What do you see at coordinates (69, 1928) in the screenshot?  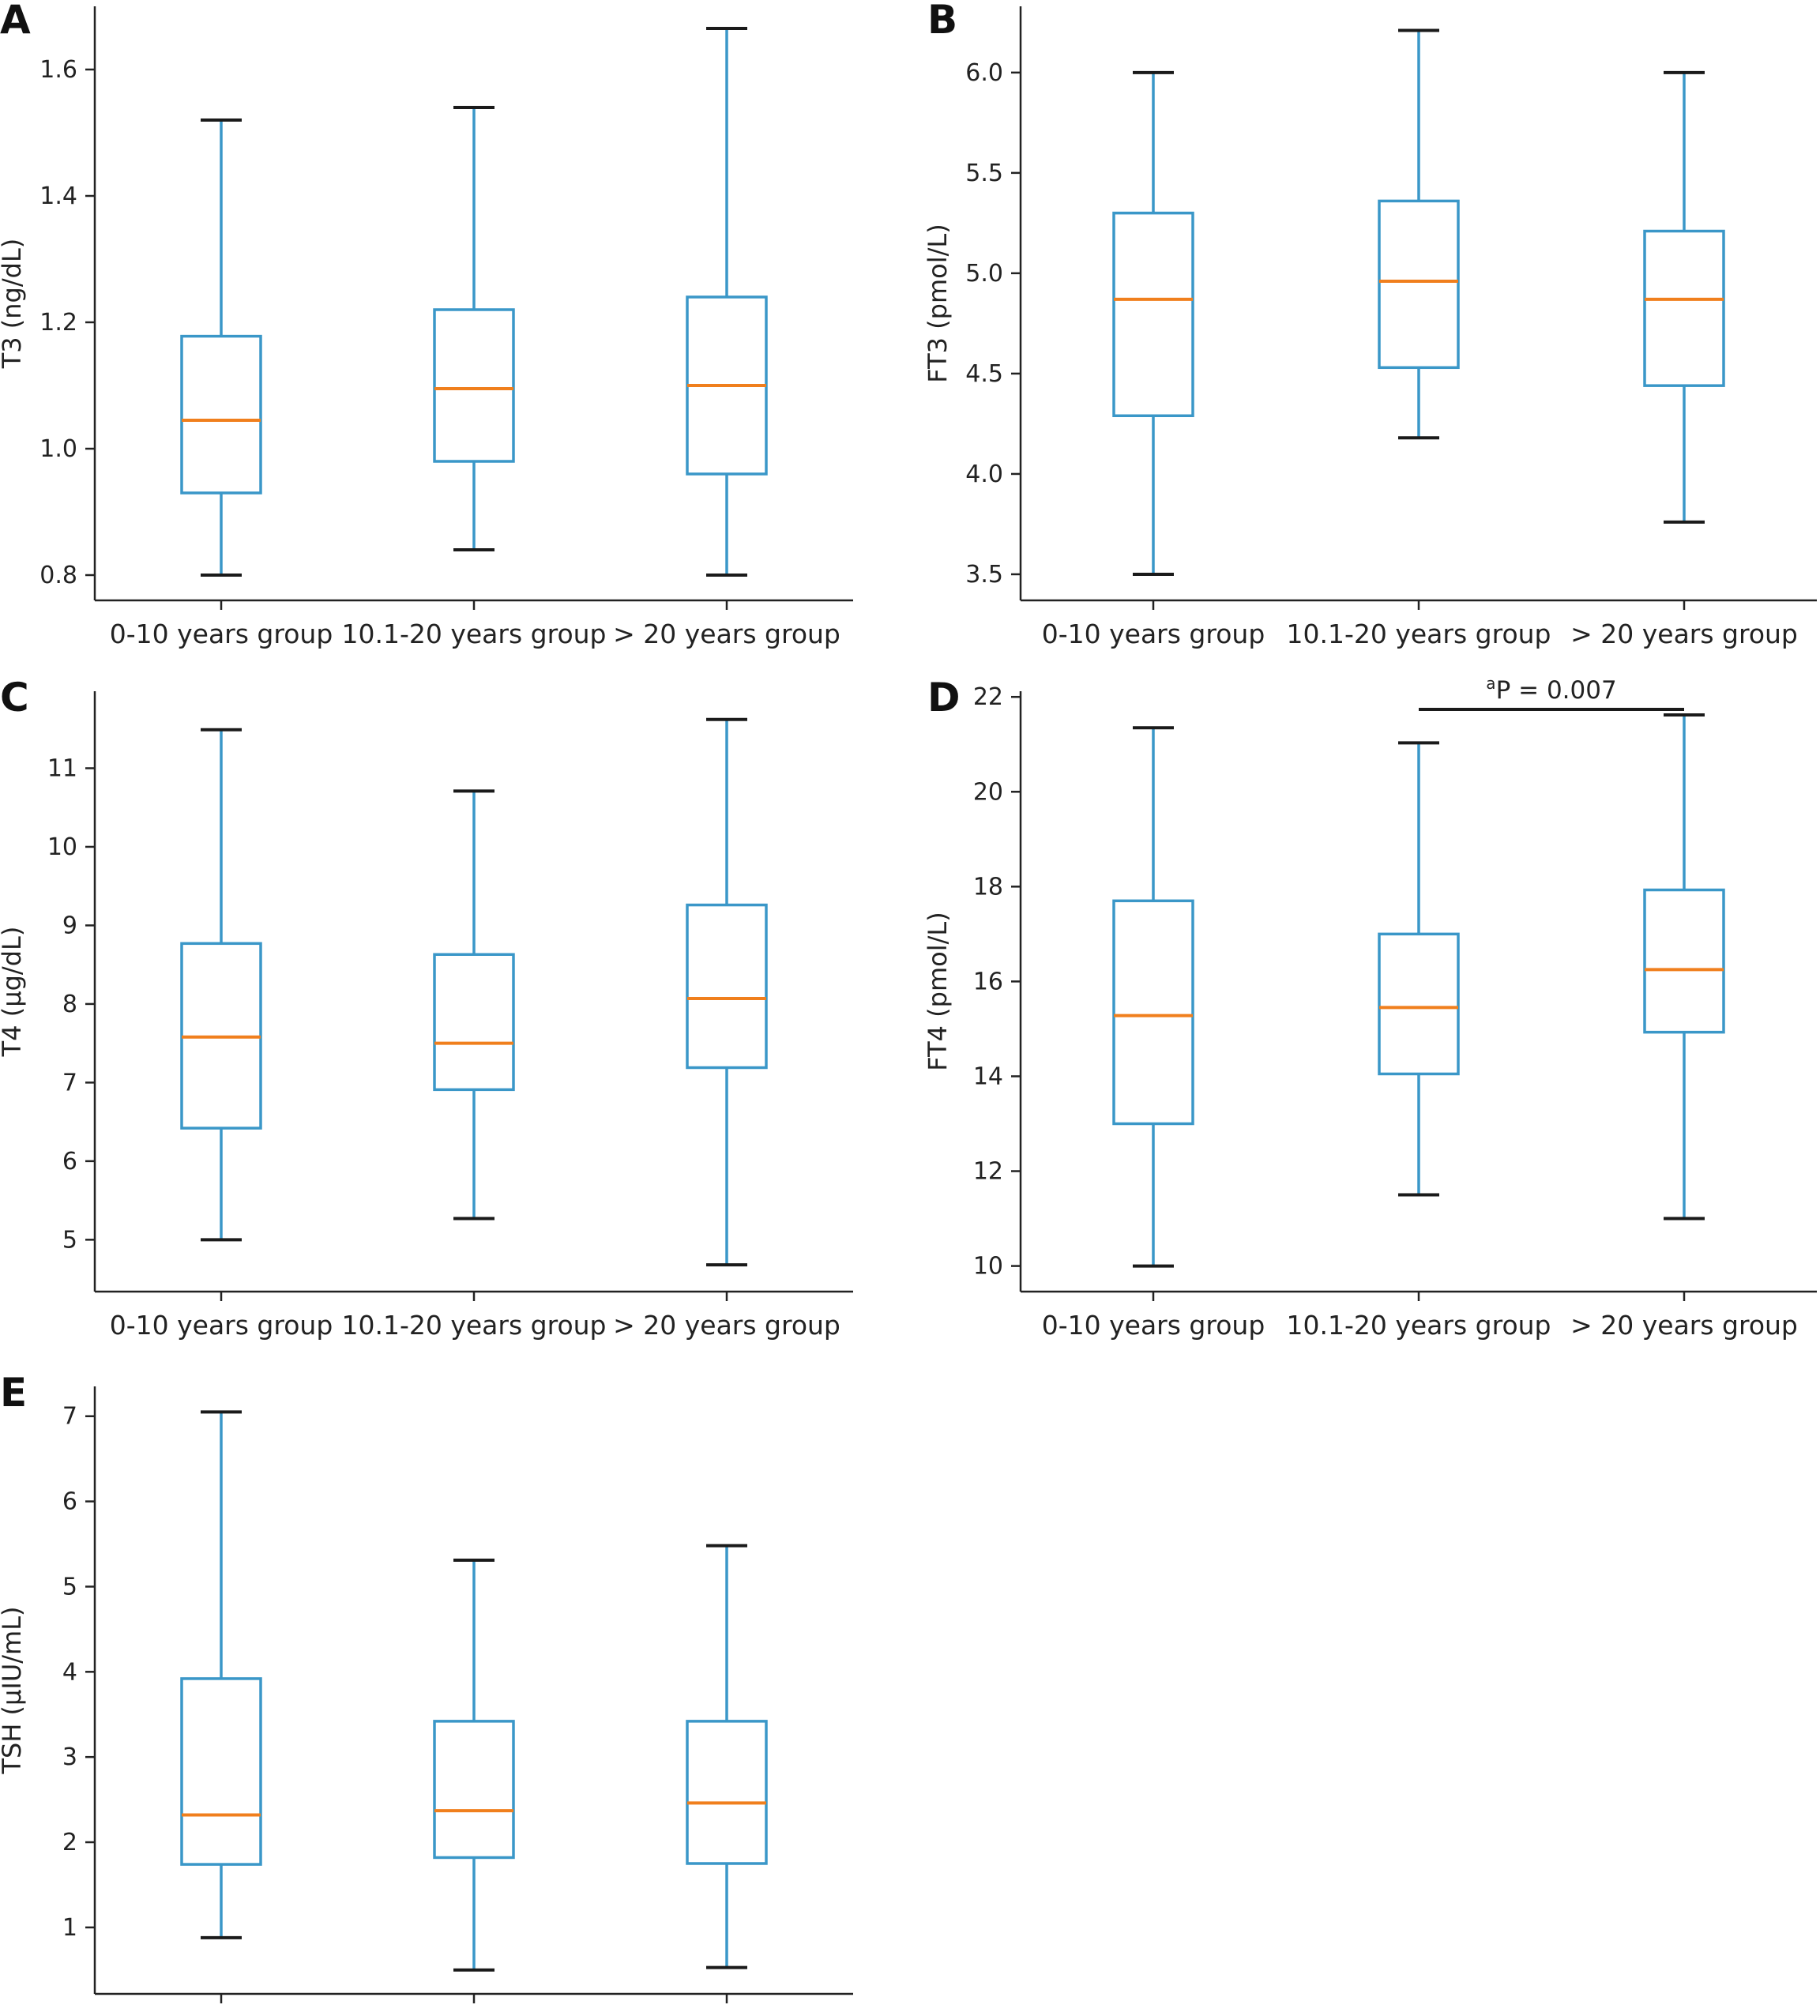 I see `y-tick-label: 1` at bounding box center [69, 1928].